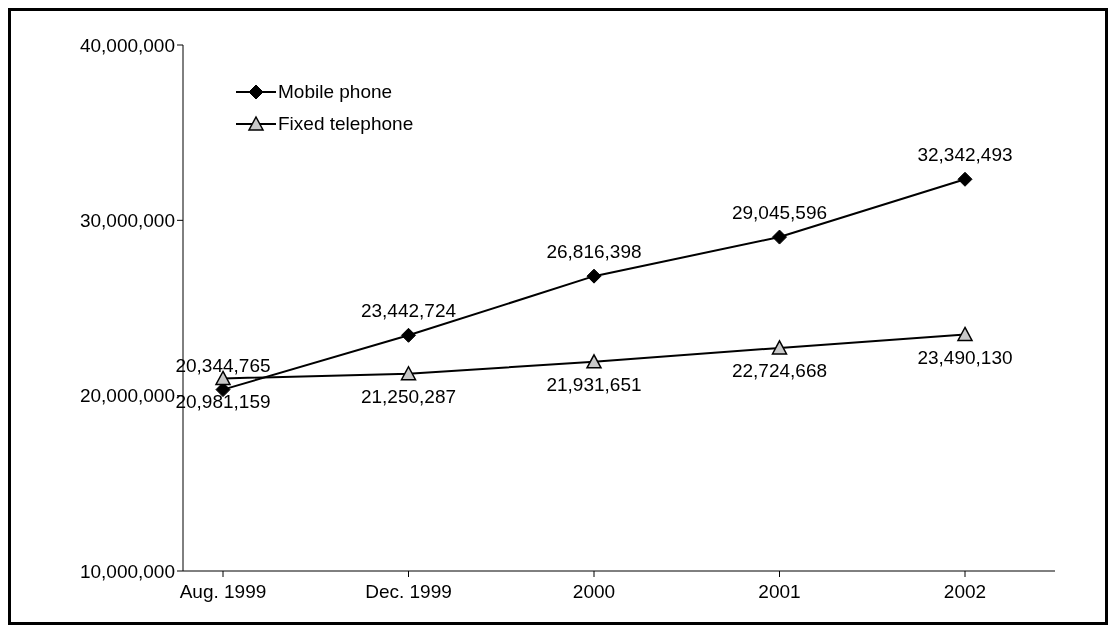 The height and width of the screenshot is (635, 1118). Describe the element at coordinates (779, 592) in the screenshot. I see `x-tick-label: 2001` at that location.